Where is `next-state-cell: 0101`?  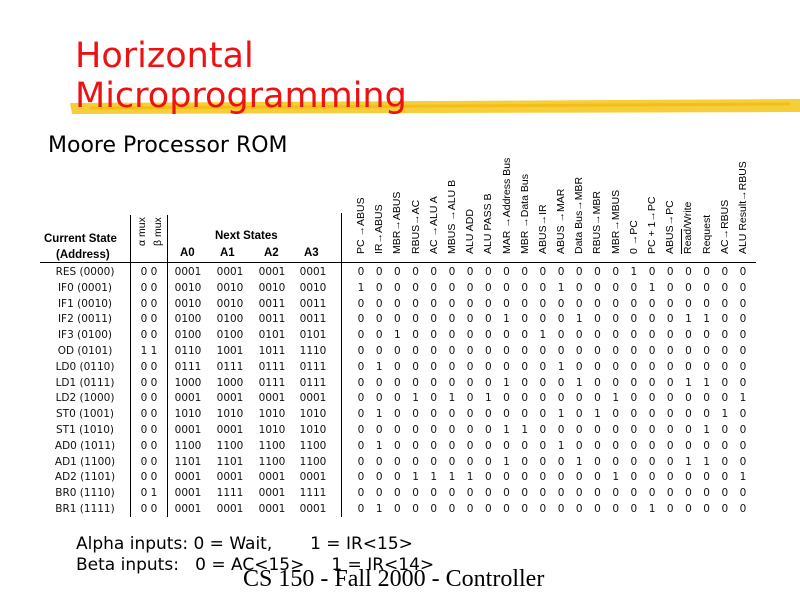 next-state-cell: 0101 is located at coordinates (272, 335).